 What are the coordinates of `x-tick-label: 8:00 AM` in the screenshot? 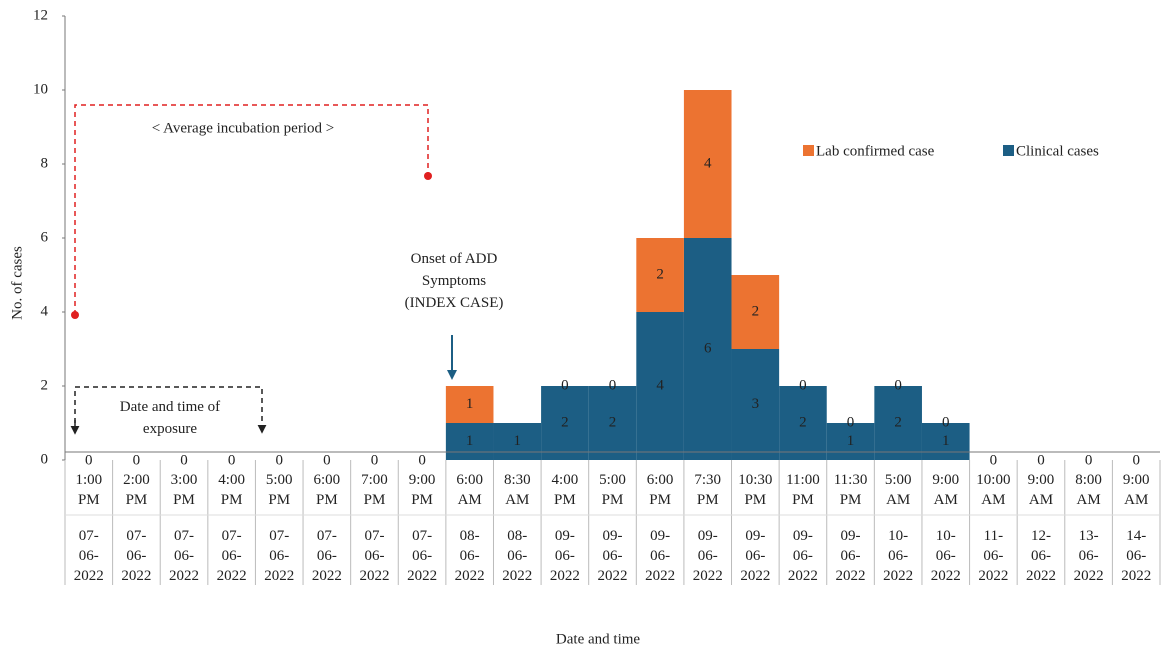 It's located at (1088, 490).